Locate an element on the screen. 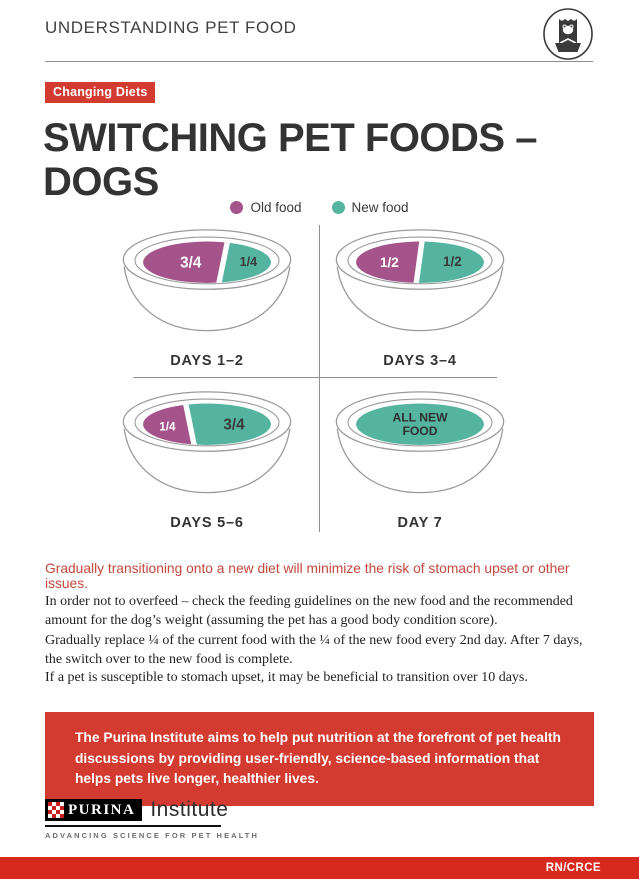  bowl-label: DAYS 5–6 is located at coordinates (207, 523).